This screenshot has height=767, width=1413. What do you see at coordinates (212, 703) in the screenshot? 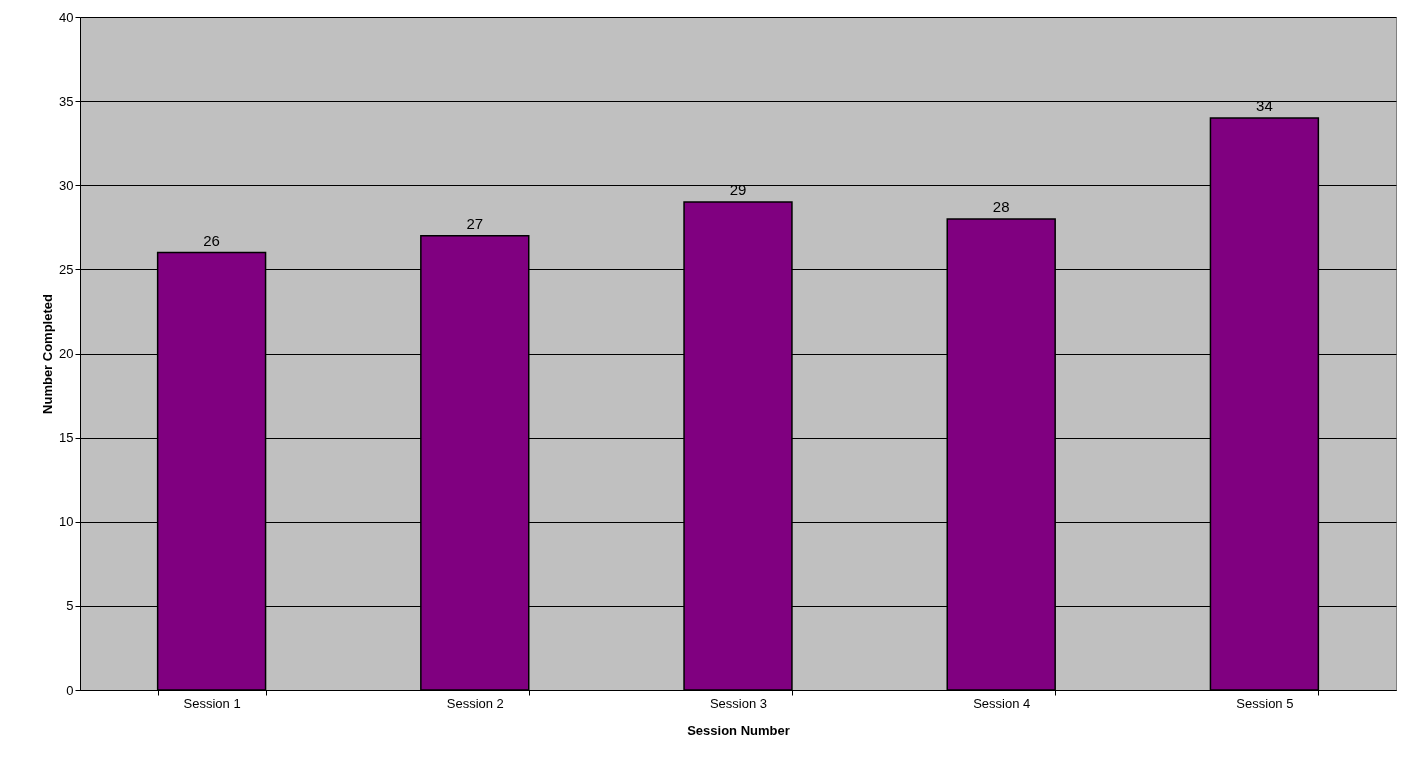
I see `x-tick-label: Session 1` at bounding box center [212, 703].